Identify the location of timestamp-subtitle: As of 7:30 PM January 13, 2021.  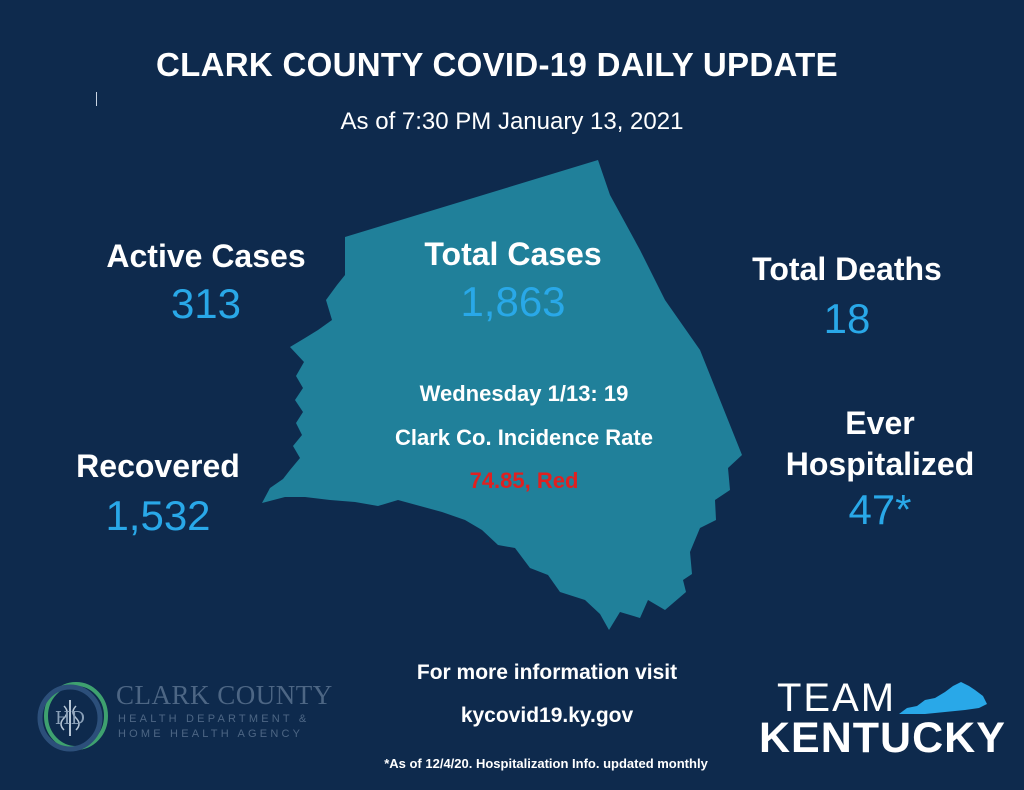
(512, 121).